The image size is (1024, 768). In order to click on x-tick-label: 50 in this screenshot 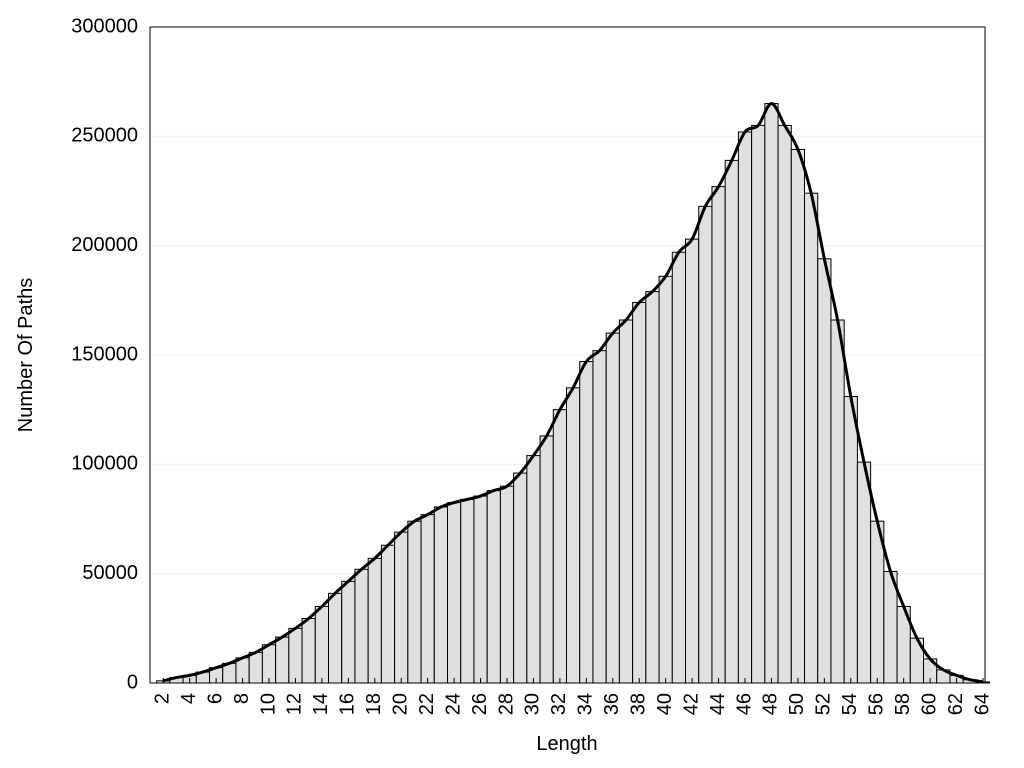, I will do `click(797, 704)`.